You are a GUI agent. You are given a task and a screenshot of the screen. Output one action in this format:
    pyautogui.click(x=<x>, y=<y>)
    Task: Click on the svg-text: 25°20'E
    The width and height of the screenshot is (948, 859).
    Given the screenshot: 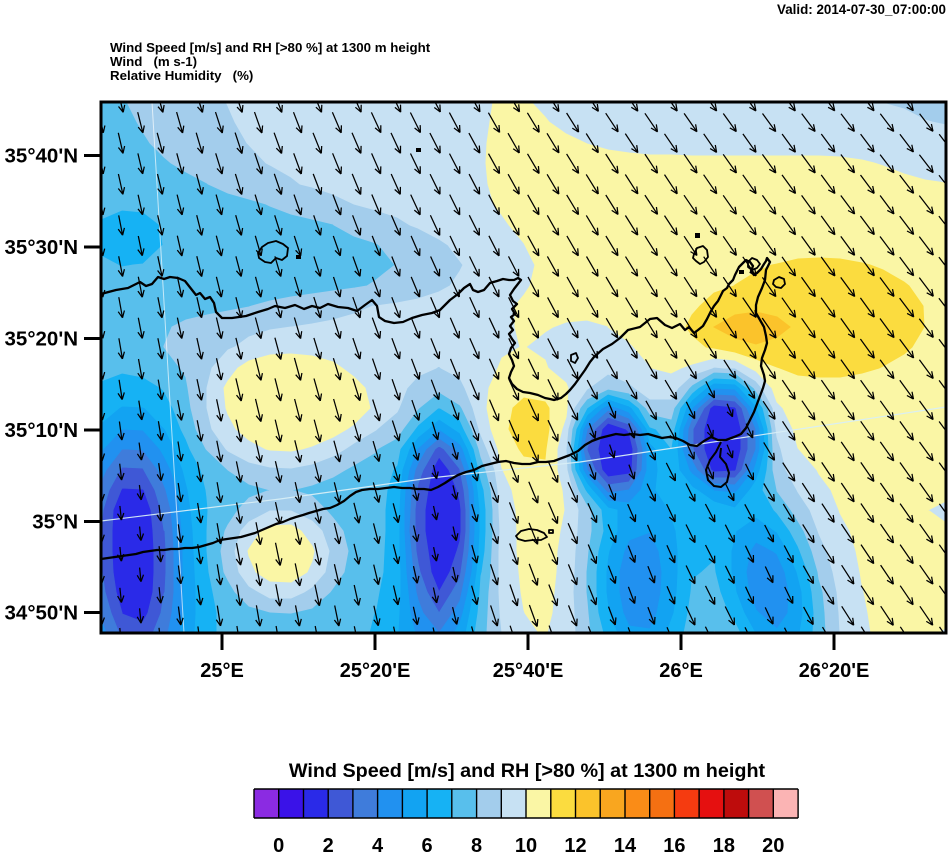 What is the action you would take?
    pyautogui.click(x=375, y=671)
    